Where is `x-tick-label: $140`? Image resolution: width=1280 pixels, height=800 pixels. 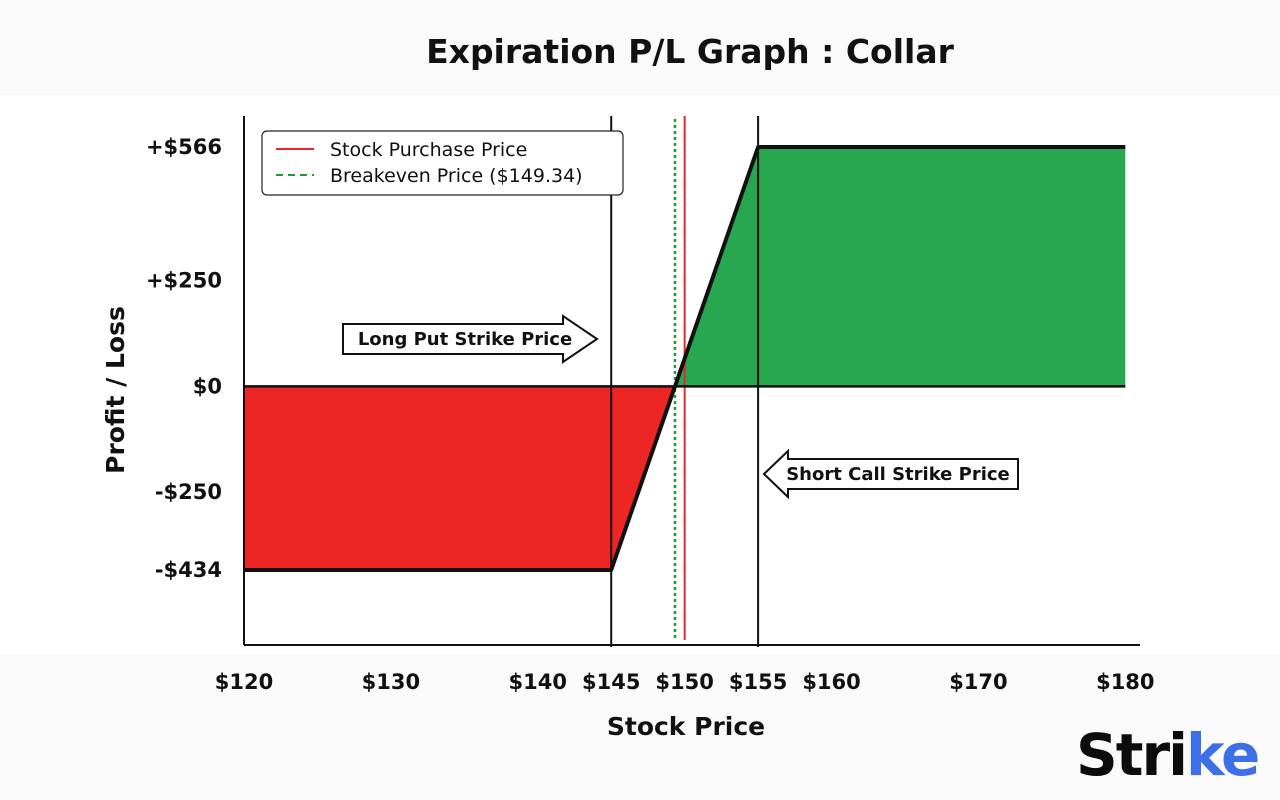 x-tick-label: $140 is located at coordinates (538, 682).